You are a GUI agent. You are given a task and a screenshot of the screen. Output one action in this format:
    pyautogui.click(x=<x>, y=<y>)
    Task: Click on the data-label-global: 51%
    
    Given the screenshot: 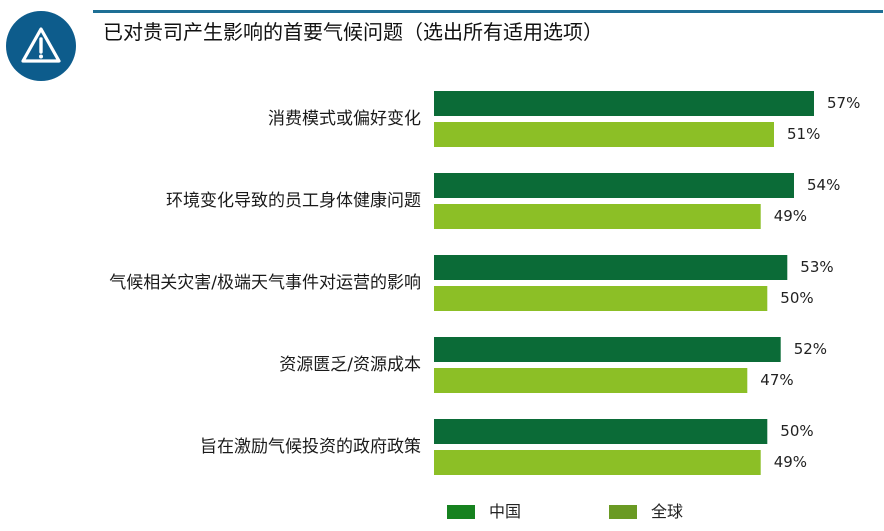 What is the action you would take?
    pyautogui.click(x=803, y=134)
    